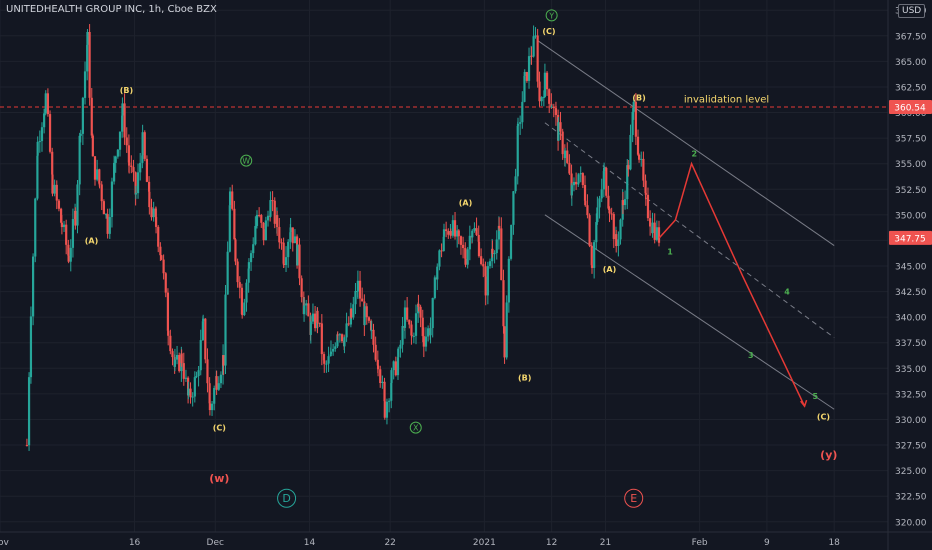 The height and width of the screenshot is (550, 932). I want to click on y-tick-label: 357.50, so click(911, 140).